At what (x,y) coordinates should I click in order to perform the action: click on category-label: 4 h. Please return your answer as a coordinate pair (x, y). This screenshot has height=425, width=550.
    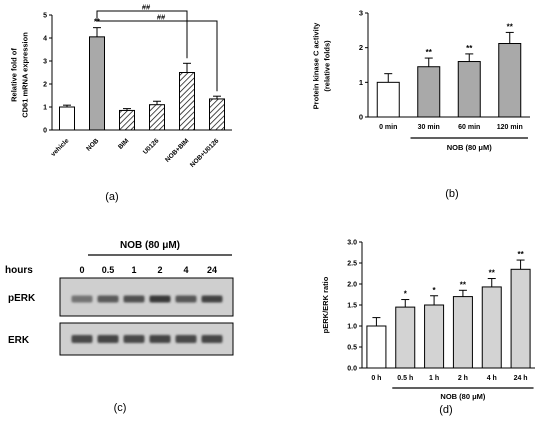
    Looking at the image, I should click on (492, 378).